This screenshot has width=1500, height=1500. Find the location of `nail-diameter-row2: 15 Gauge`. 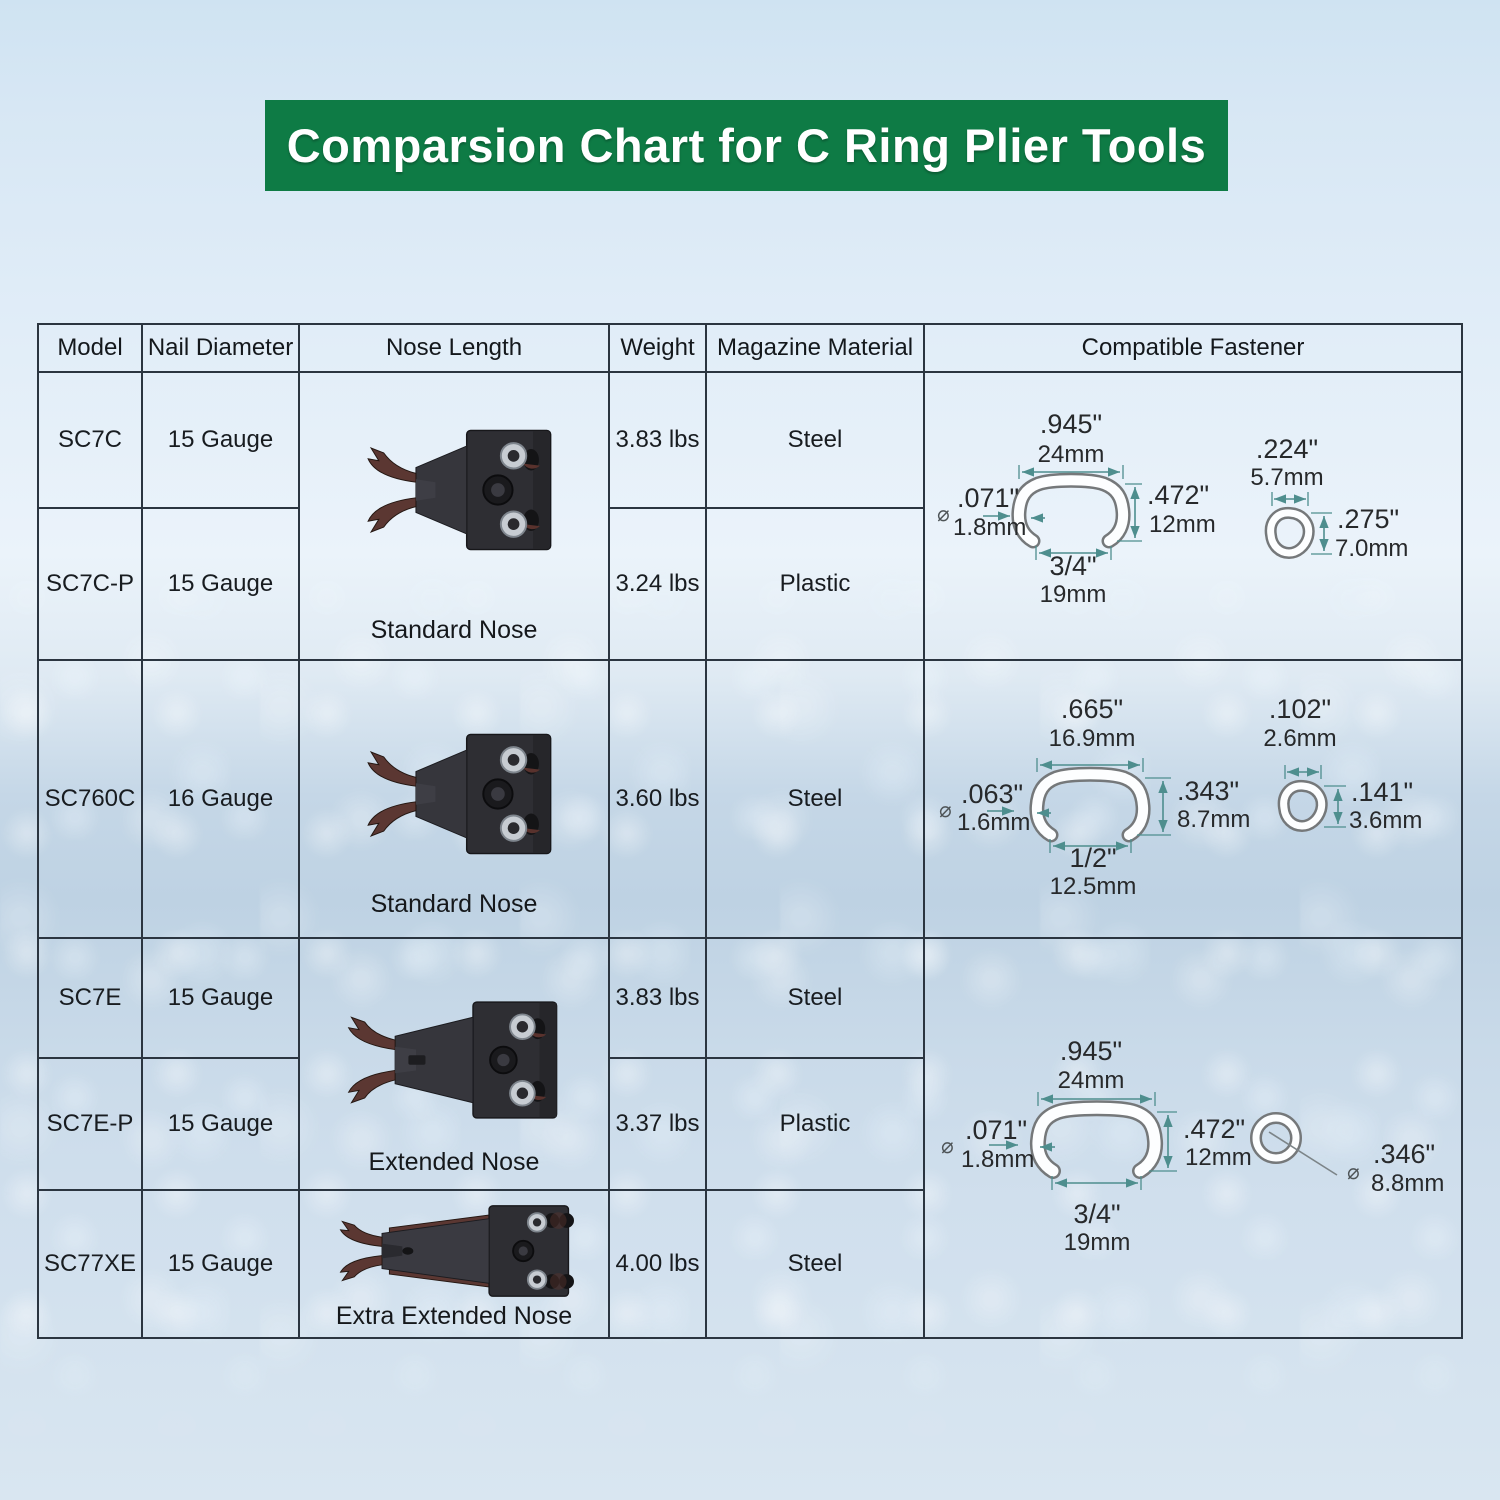

nail-diameter-row2: 15 Gauge is located at coordinates (221, 585).